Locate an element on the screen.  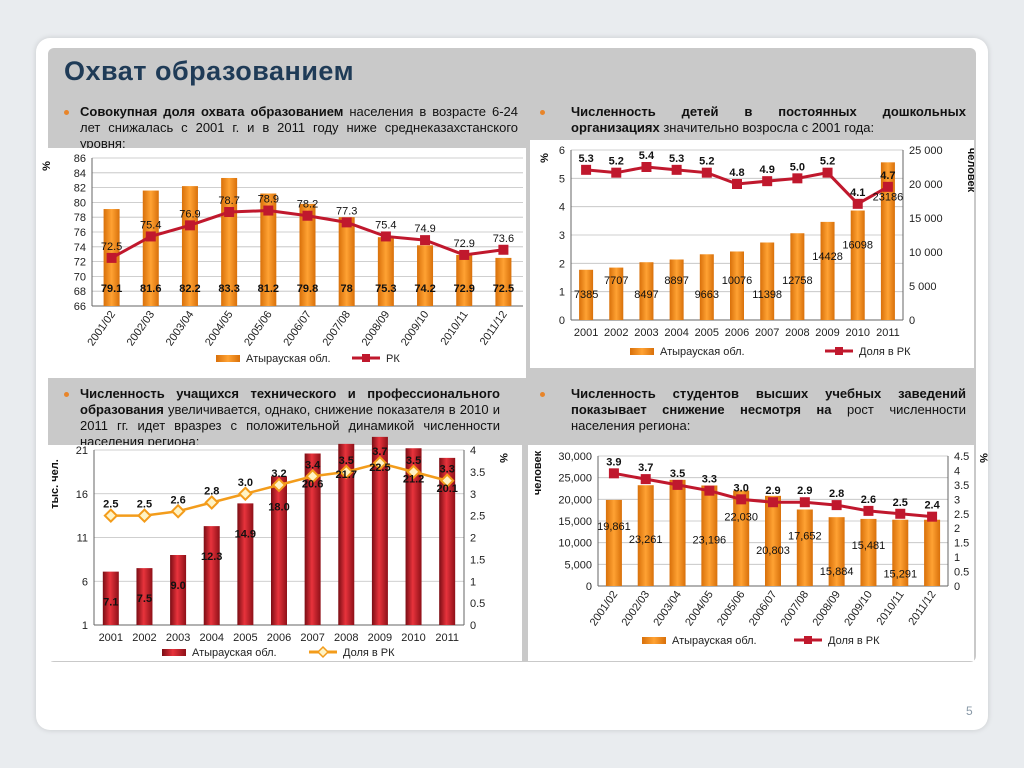
y-tick-label: 80 is located at coordinates (80, 203).